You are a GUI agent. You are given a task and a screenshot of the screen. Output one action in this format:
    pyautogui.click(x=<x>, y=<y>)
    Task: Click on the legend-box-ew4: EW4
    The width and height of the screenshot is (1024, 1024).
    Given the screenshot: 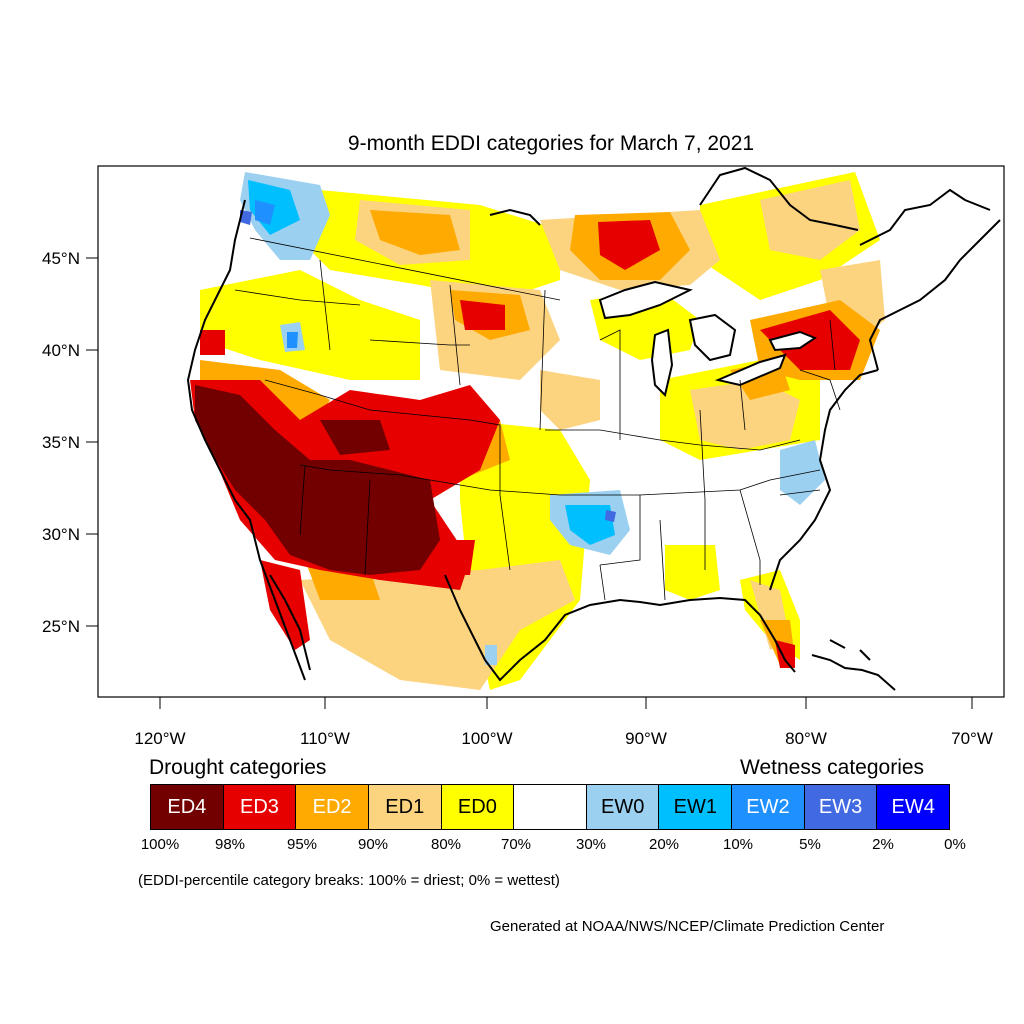 What is the action you would take?
    pyautogui.click(x=913, y=807)
    